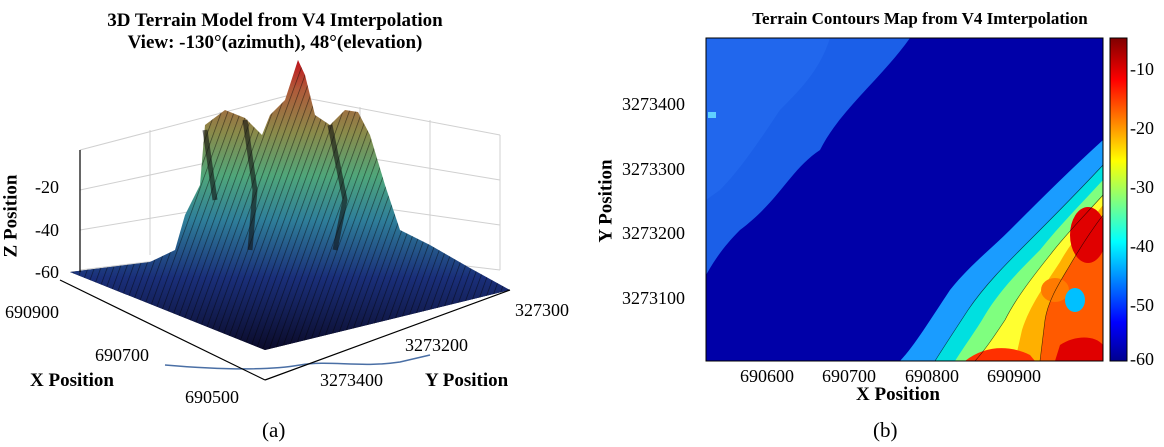 This screenshot has width=1164, height=447. What do you see at coordinates (212, 397) in the screenshot?
I see `panel-a-x-tick: 690500` at bounding box center [212, 397].